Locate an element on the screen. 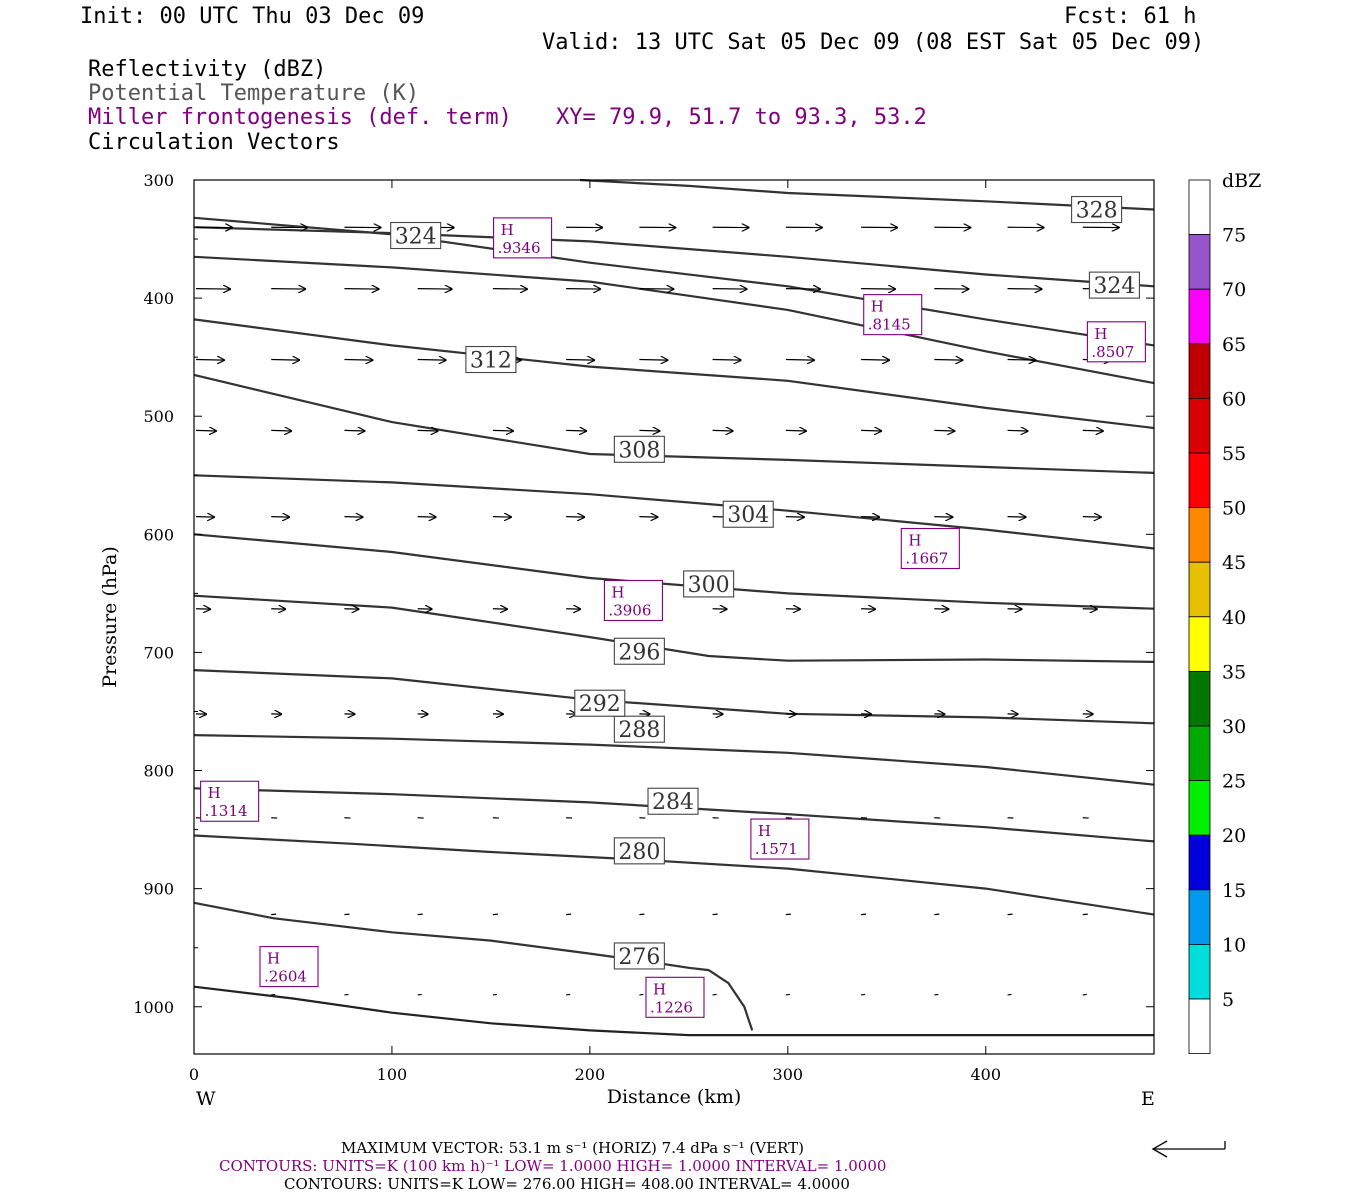 Image resolution: width=1350 pixels, height=1200 pixels. fronto-max-value-5: .1314 is located at coordinates (226, 811).